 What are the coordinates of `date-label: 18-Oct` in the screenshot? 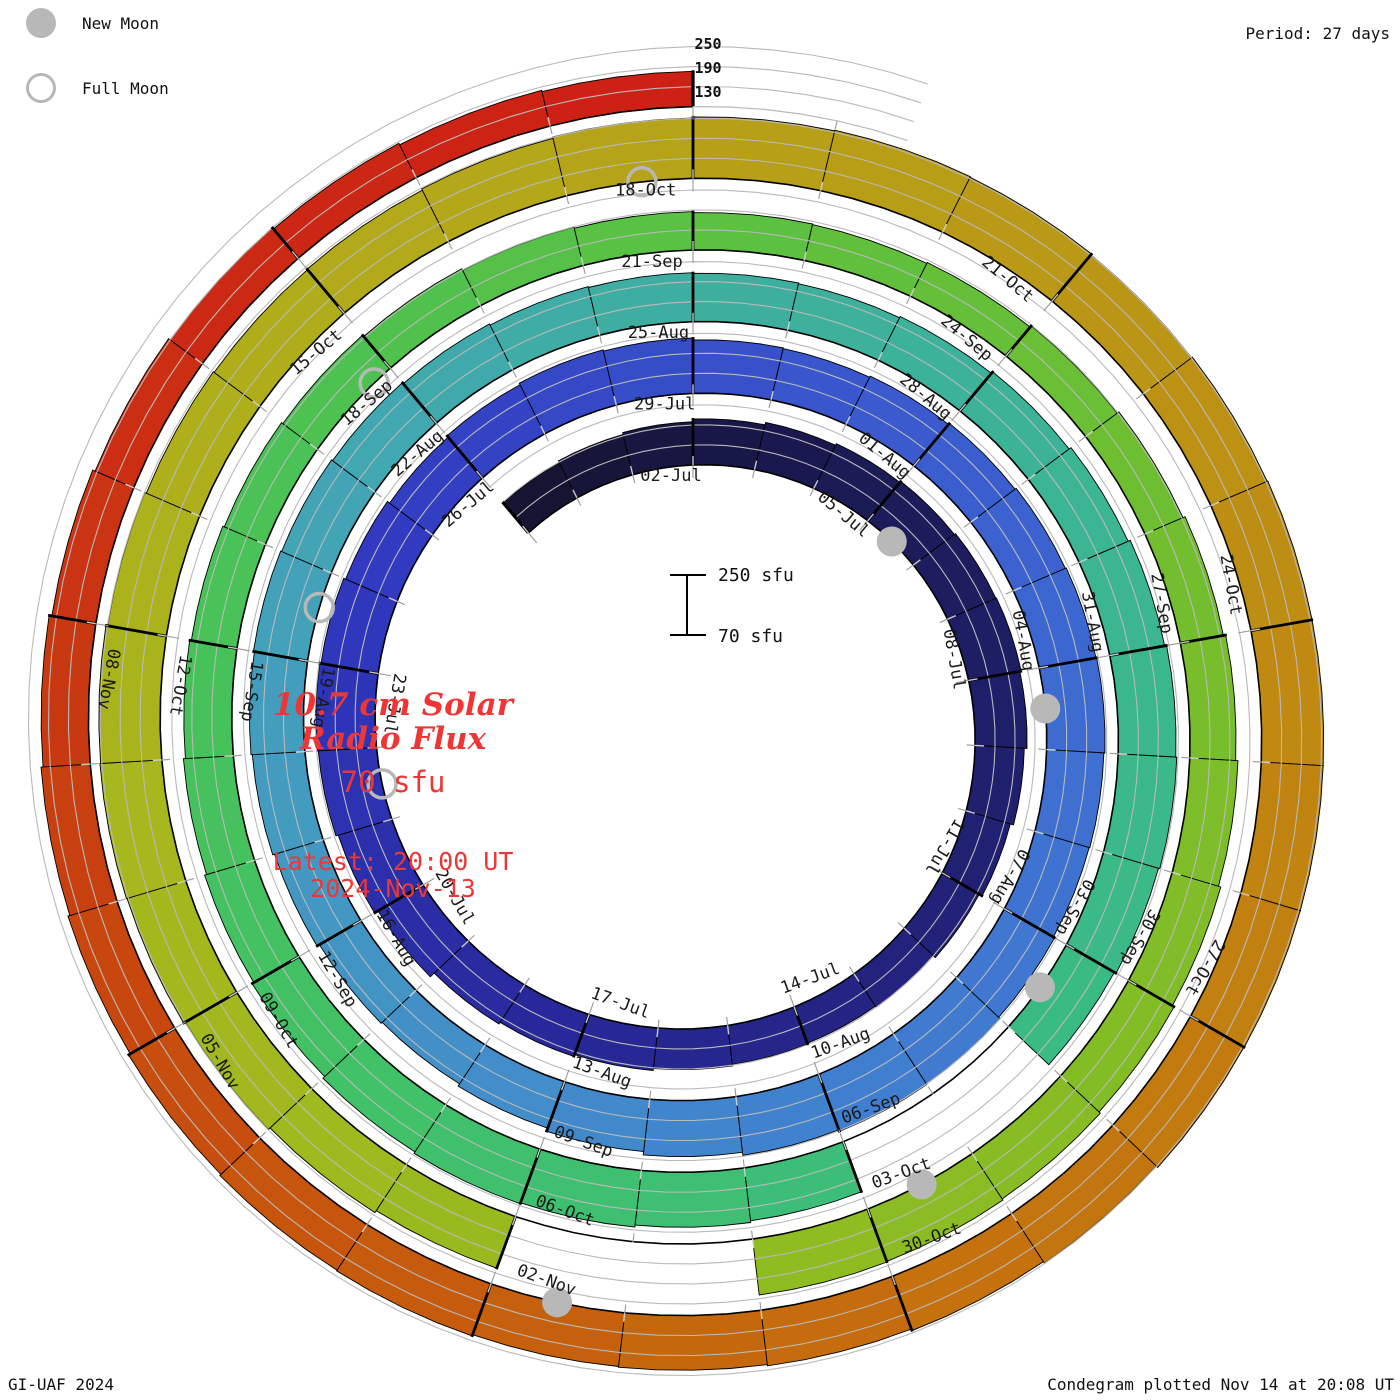 It's located at (645, 190).